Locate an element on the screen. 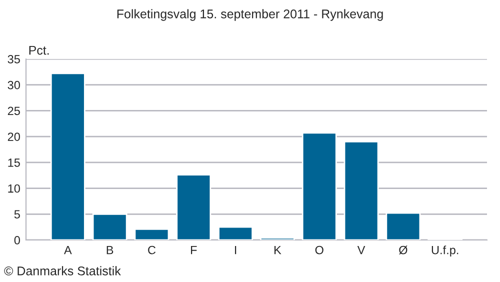 This screenshot has width=500, height=282. x-tick-label: K is located at coordinates (278, 250).